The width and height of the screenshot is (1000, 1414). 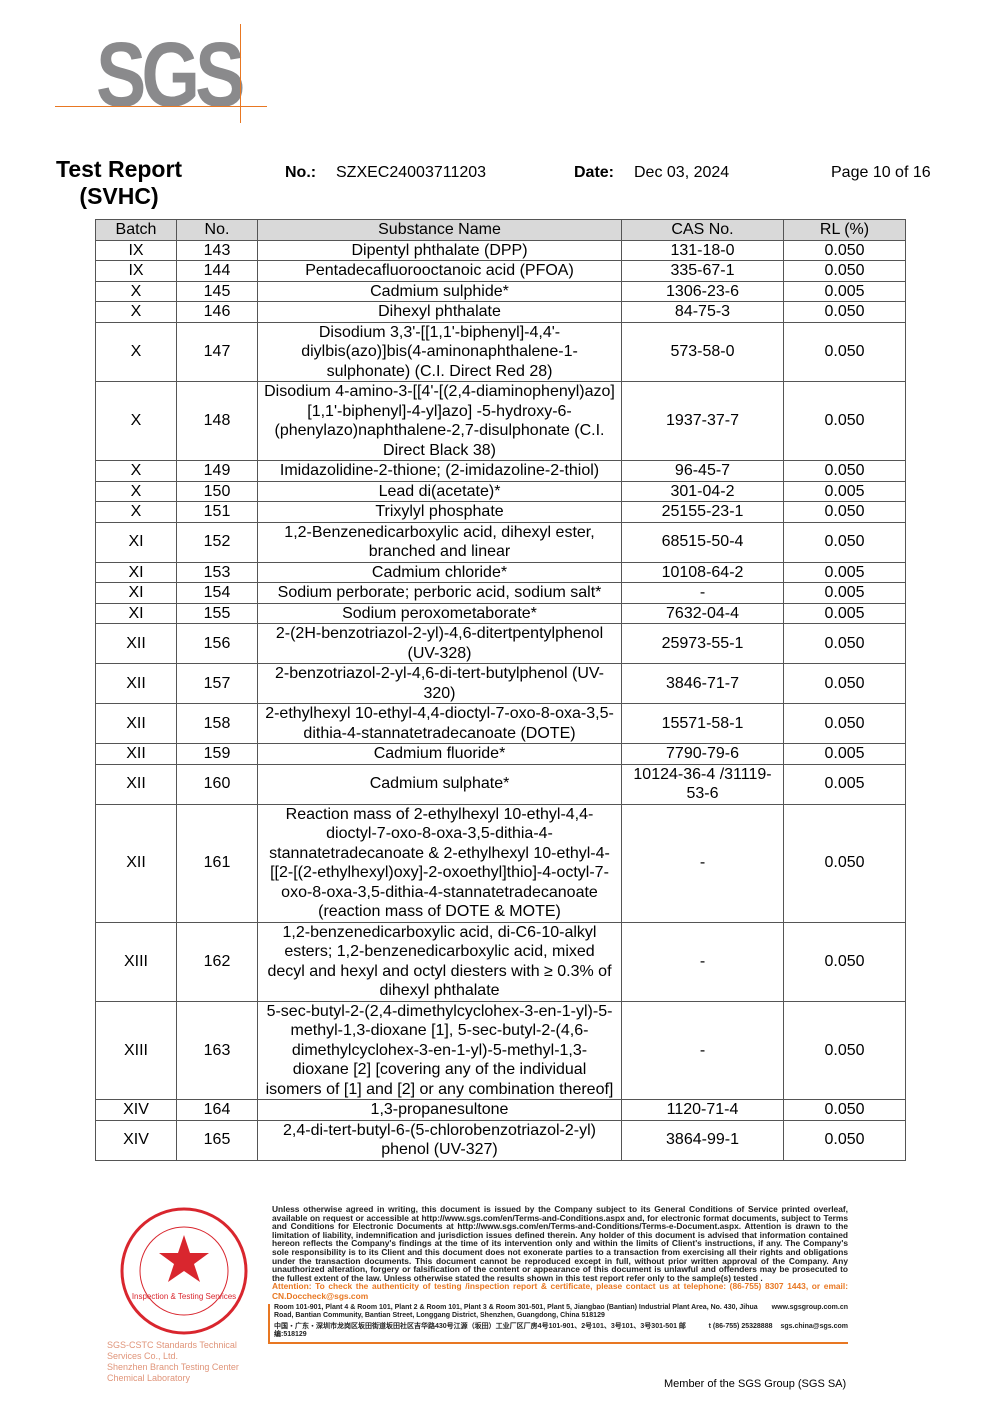 I want to click on date-label: Date:, so click(x=594, y=172).